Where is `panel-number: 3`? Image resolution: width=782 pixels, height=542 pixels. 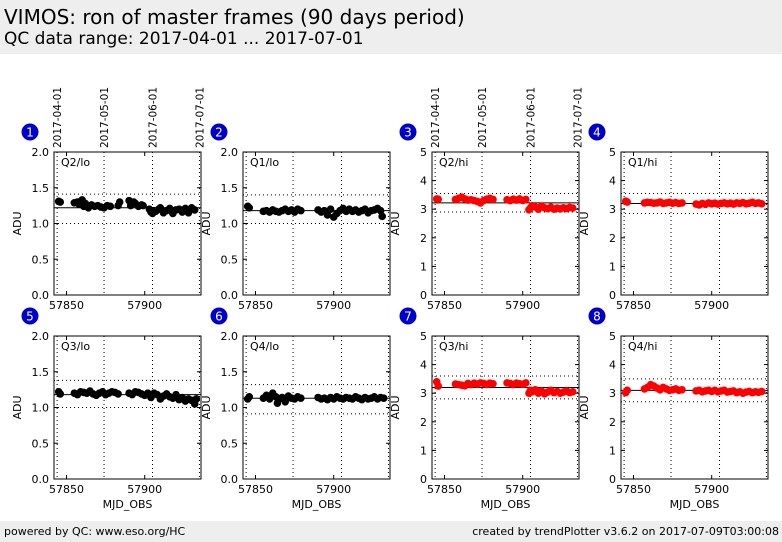
panel-number: 3 is located at coordinates (408, 133).